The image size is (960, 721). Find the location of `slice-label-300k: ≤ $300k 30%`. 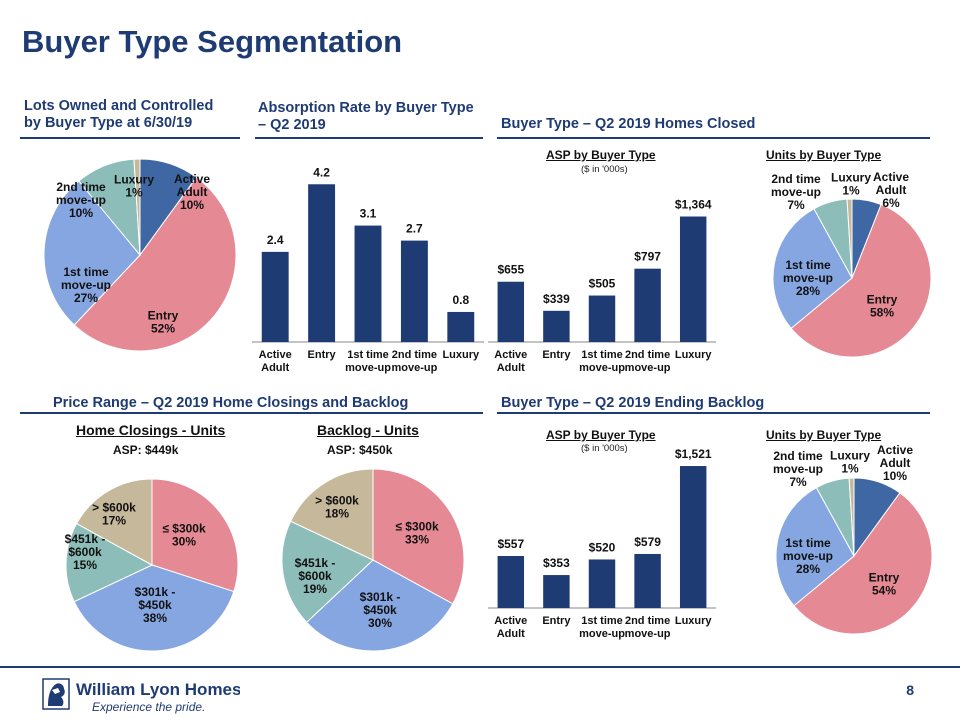

slice-label-300k: ≤ $300k 30% is located at coordinates (184, 535).